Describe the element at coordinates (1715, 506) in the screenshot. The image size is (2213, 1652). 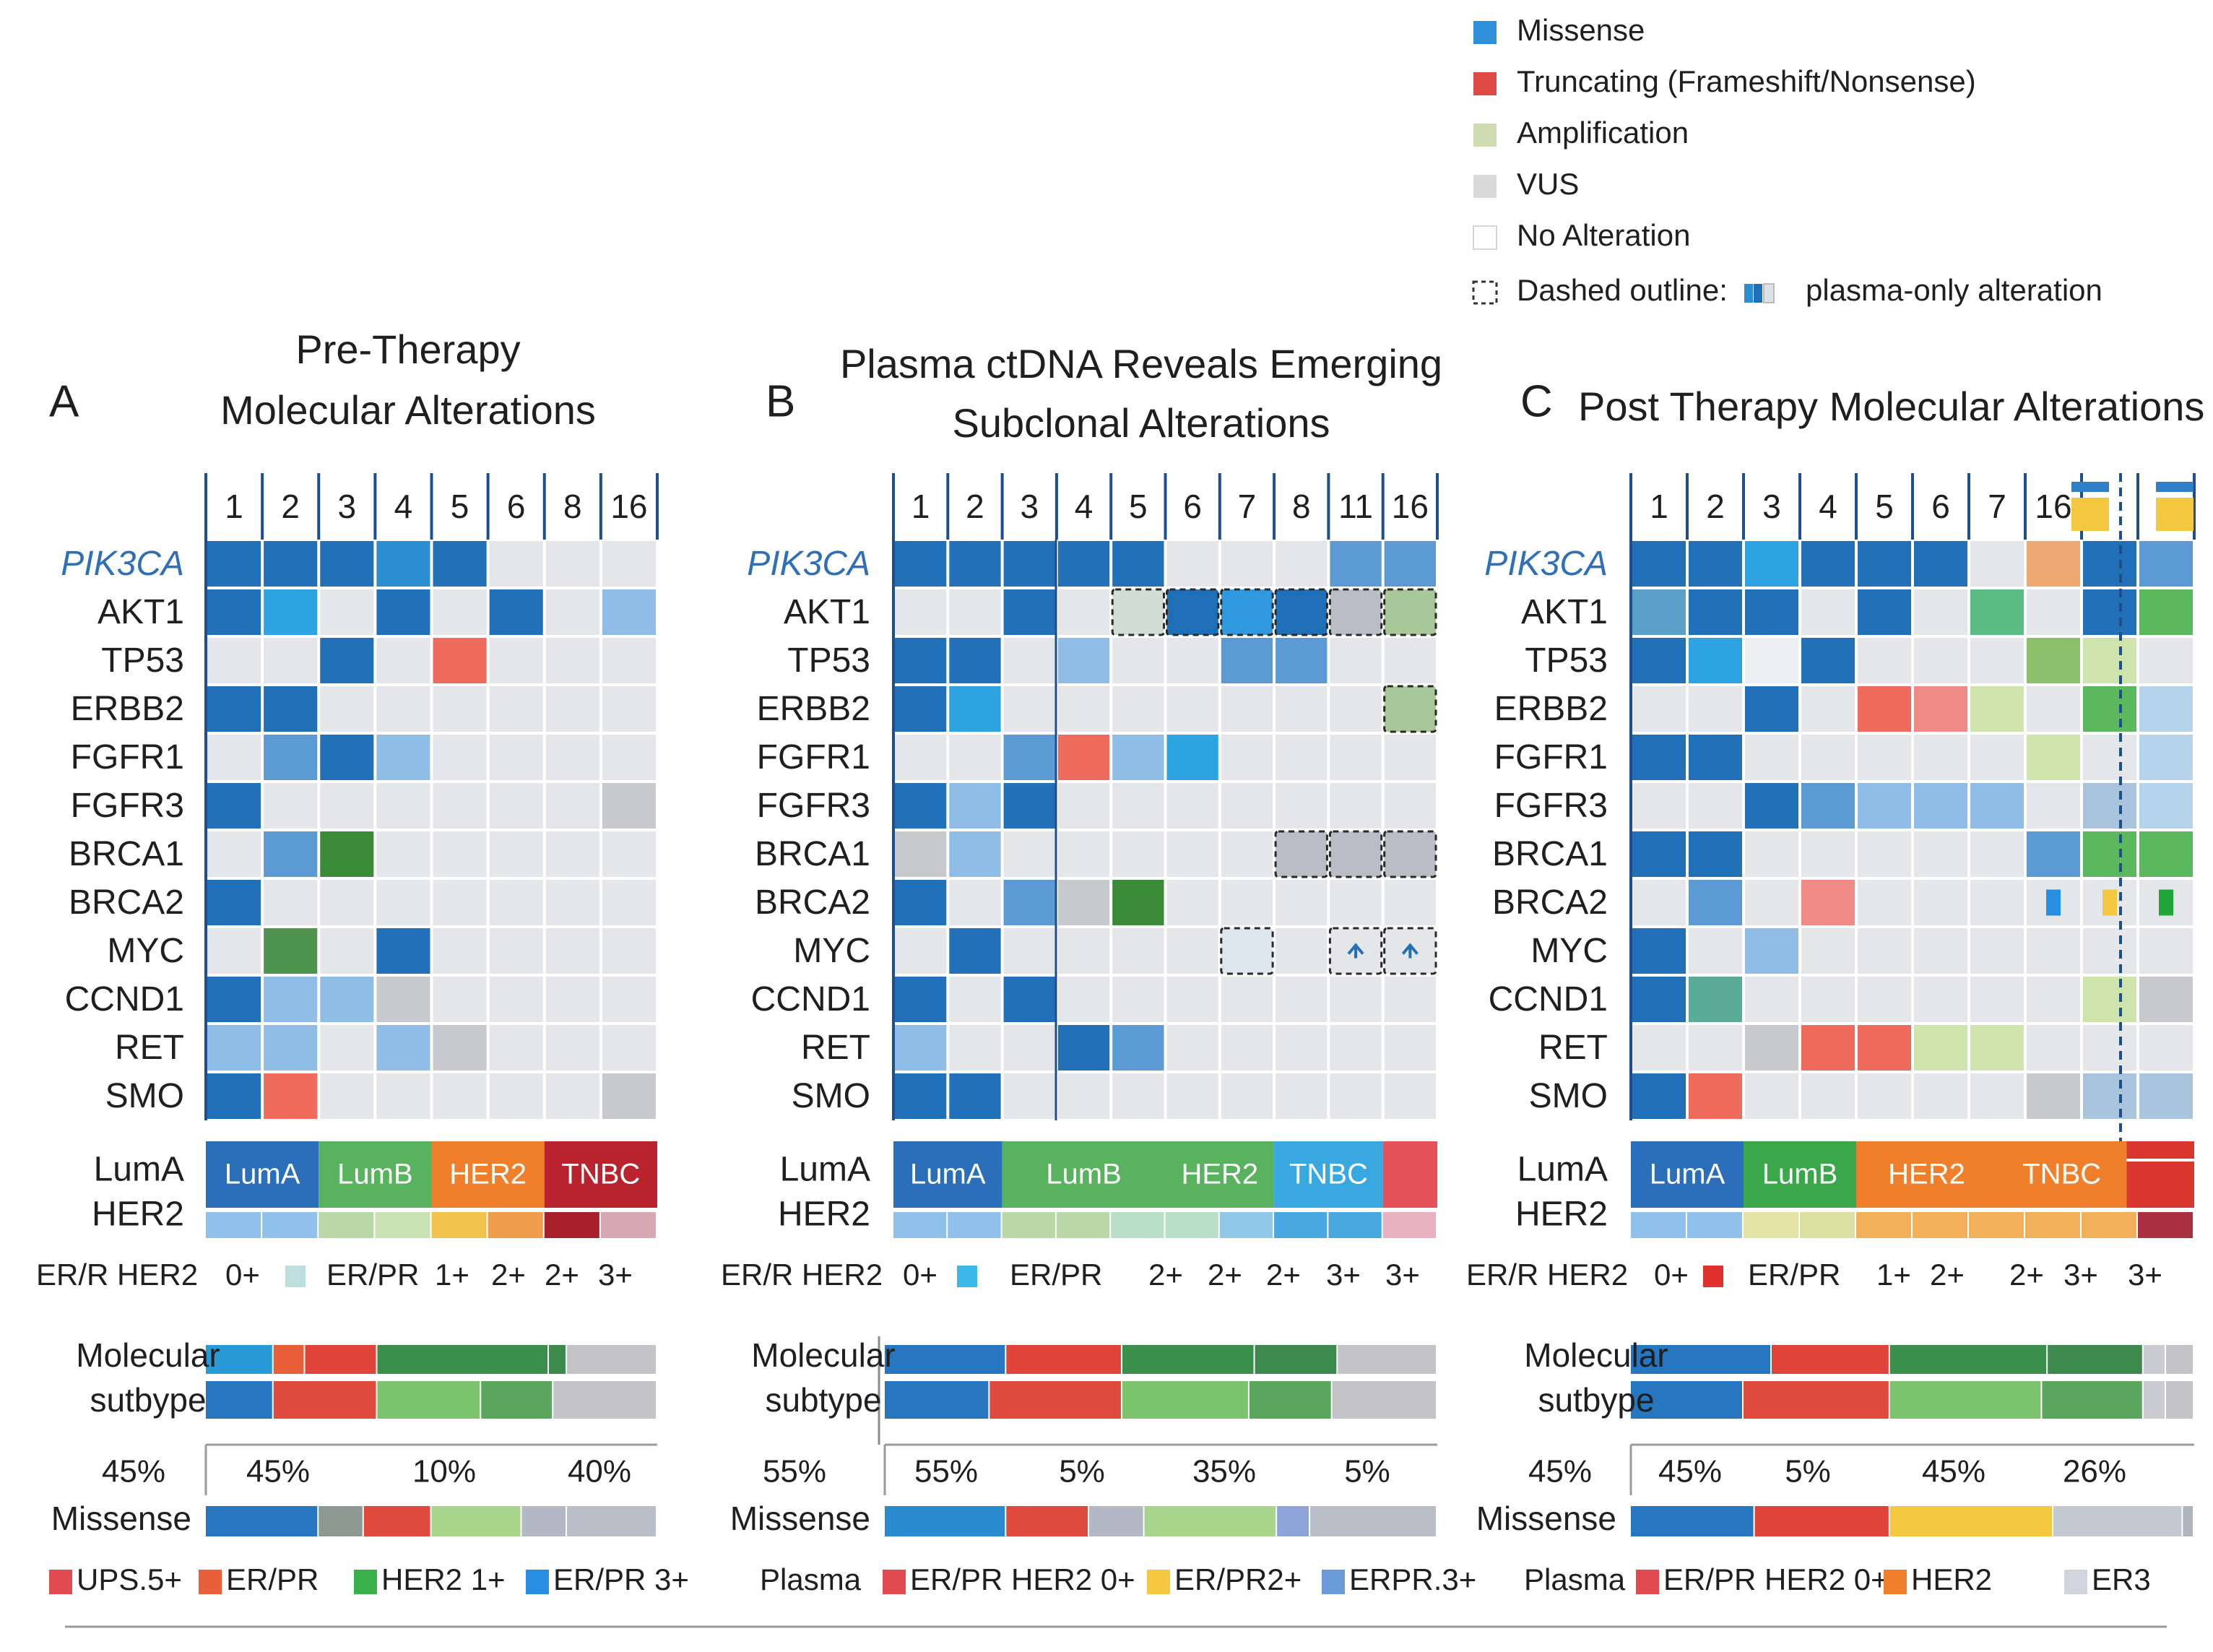
I see `column-label: 2` at that location.